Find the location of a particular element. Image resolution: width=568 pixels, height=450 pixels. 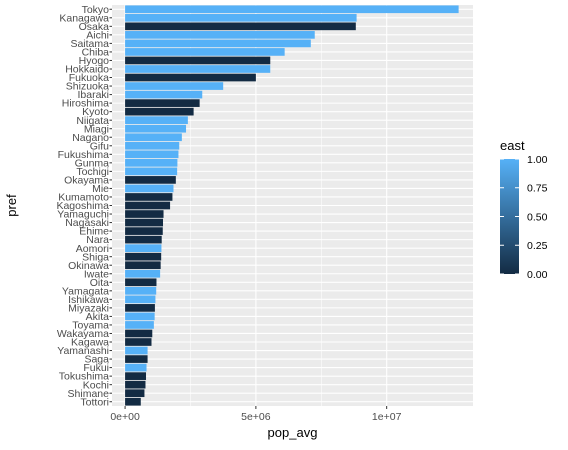

bar-iwate is located at coordinates (143, 273).